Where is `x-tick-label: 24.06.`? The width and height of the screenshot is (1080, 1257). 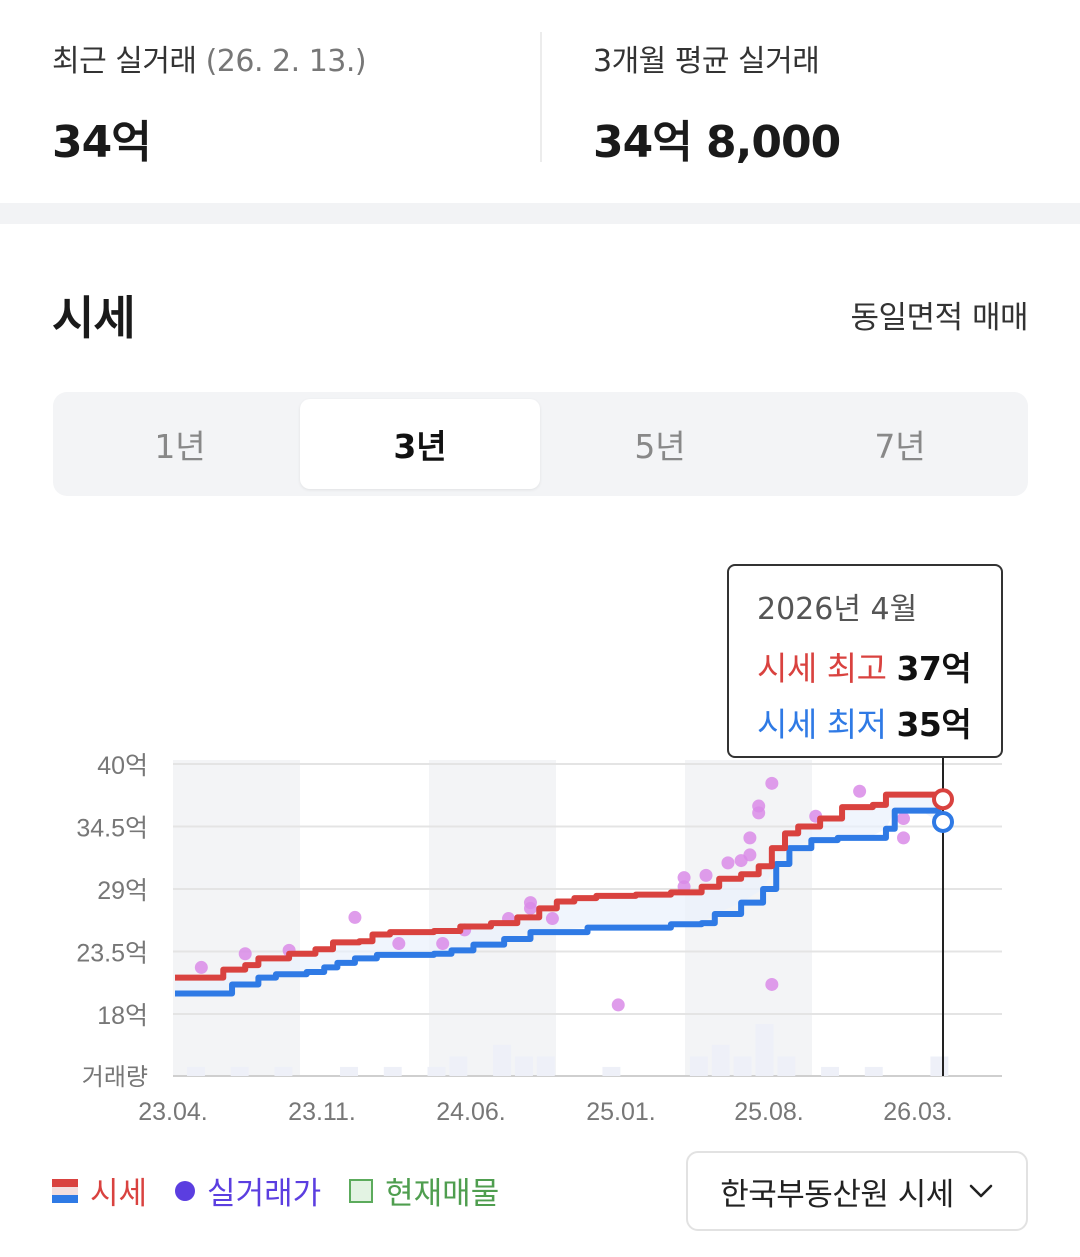 x-tick-label: 24.06. is located at coordinates (471, 1112).